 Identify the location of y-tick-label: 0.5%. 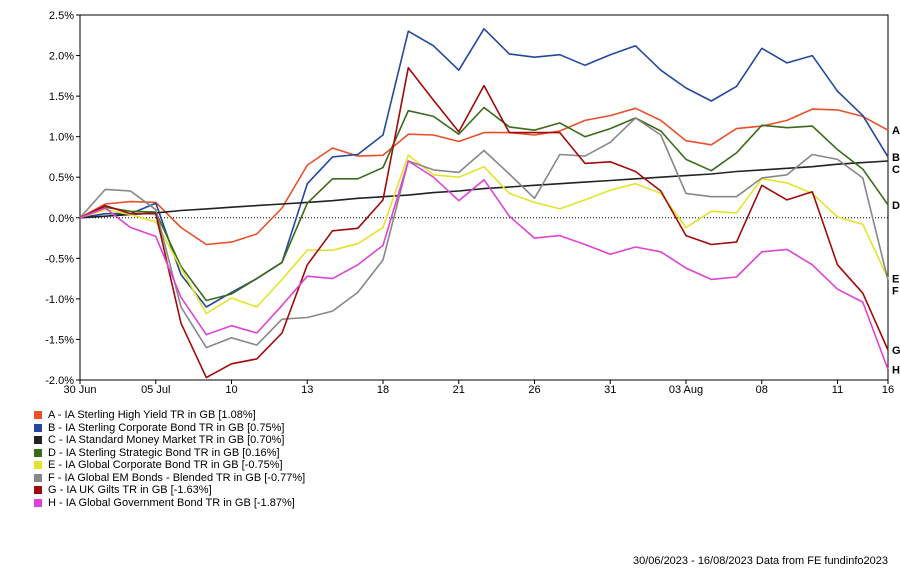
(61, 178).